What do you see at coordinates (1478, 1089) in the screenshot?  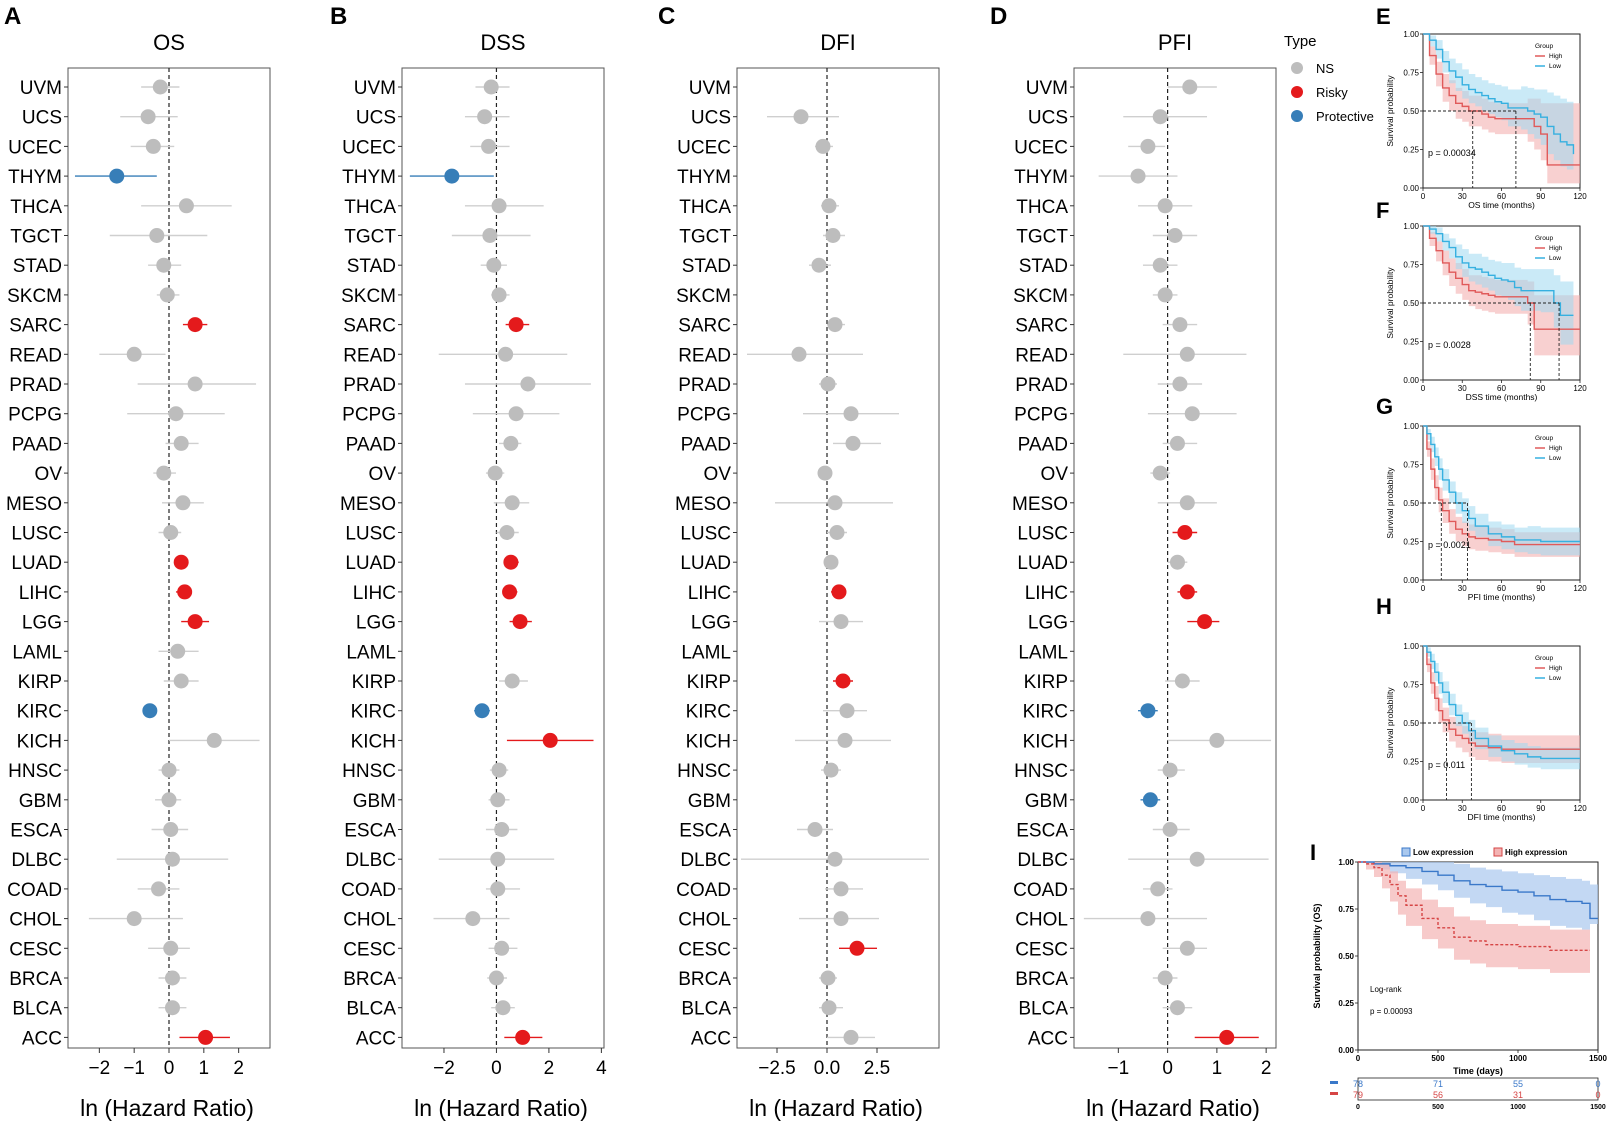 I see `risk-table-frame` at bounding box center [1478, 1089].